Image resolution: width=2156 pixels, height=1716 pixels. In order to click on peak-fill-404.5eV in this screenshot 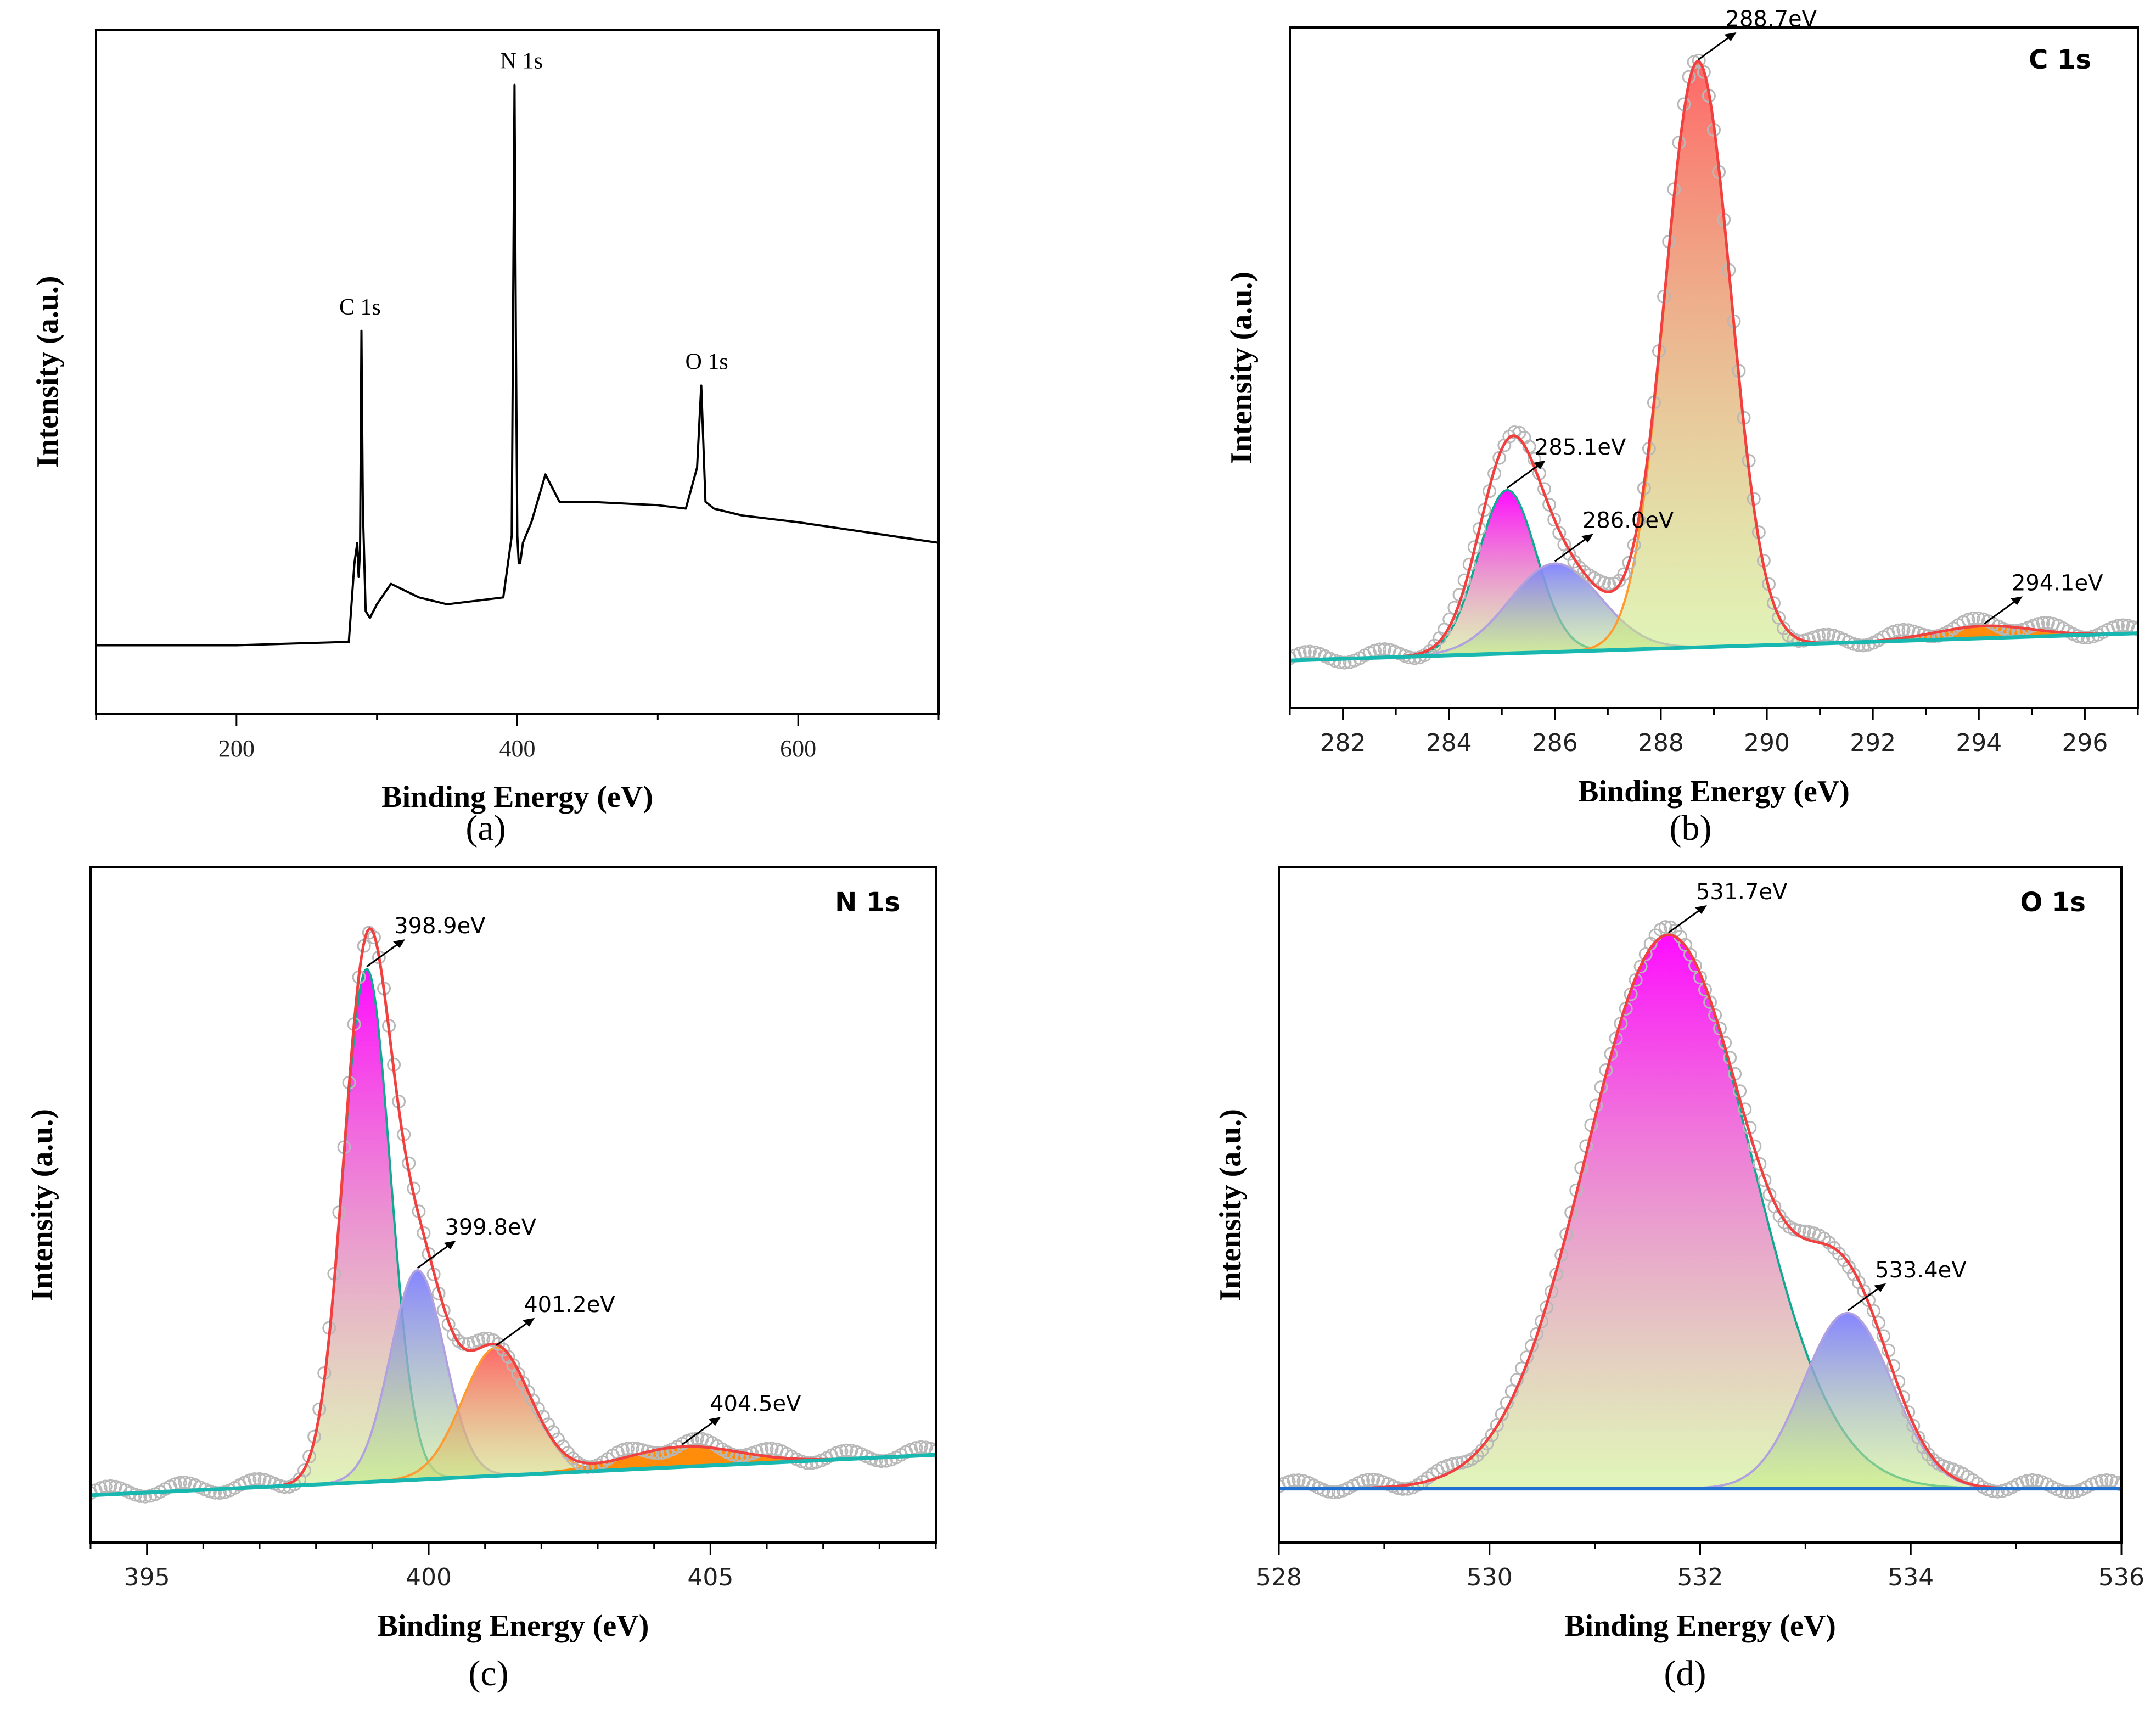, I will do `click(513, 1470)`.